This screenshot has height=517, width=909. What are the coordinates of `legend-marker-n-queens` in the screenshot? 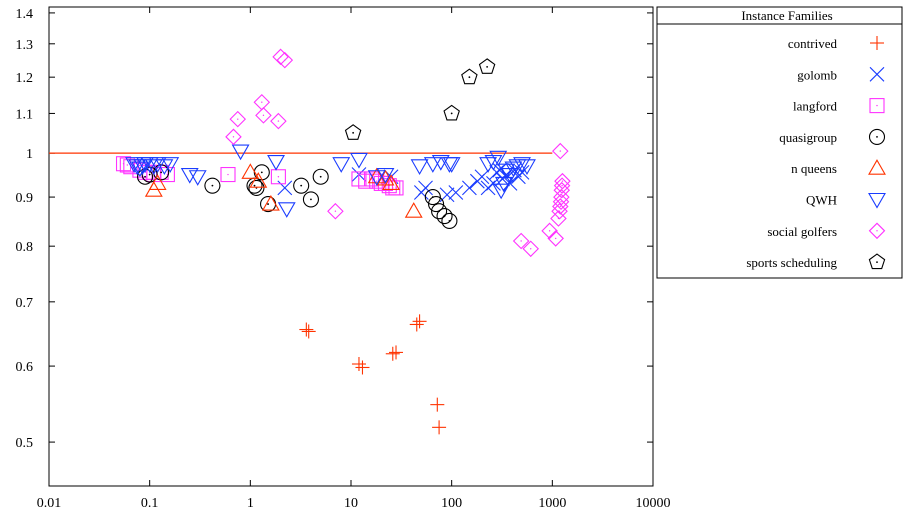 It's located at (877, 167).